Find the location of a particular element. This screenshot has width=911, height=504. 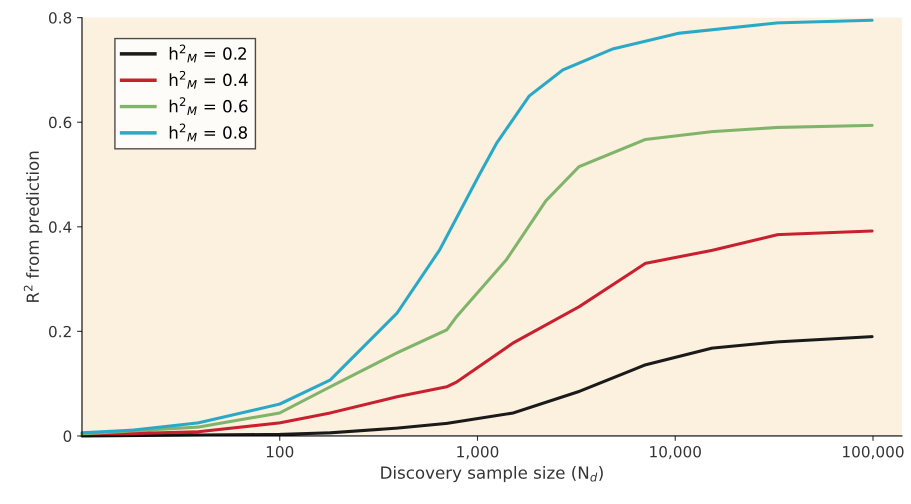

x-tick-label: 100,000 is located at coordinates (873, 453).